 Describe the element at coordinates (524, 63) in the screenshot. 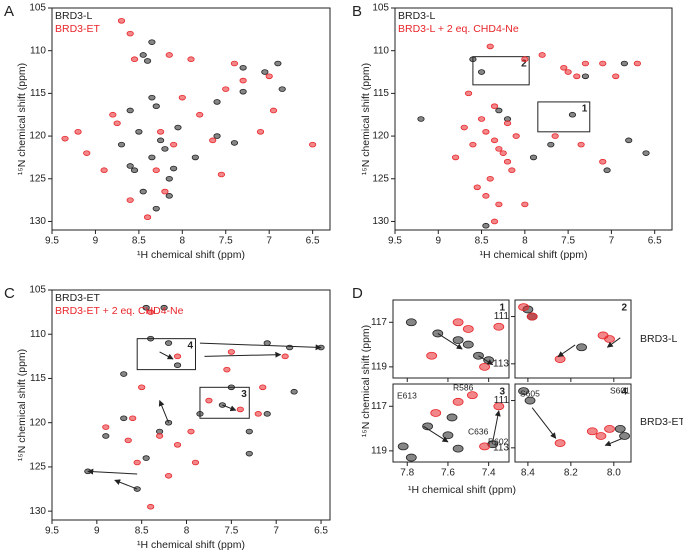

I see `region-label: 2` at that location.